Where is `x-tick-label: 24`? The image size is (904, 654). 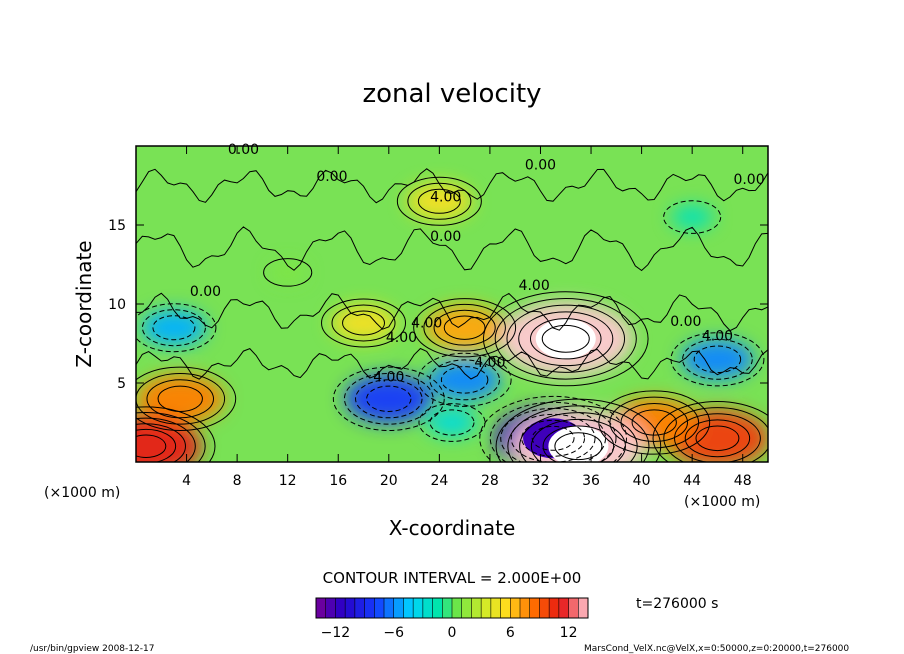 x-tick-label: 24 is located at coordinates (439, 481).